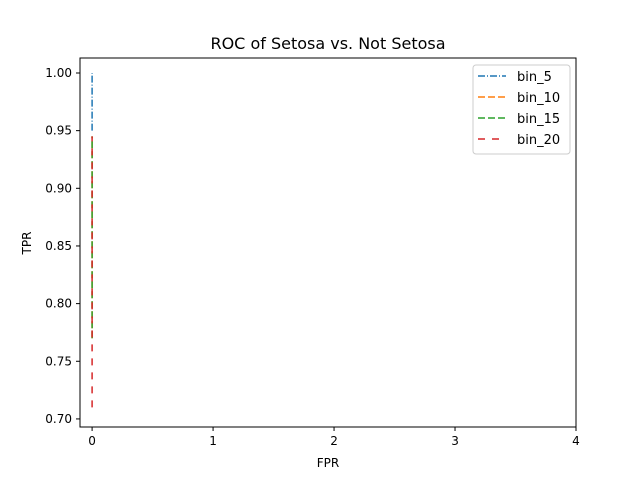  I want to click on y-tick-label: 0.70, so click(58, 419).